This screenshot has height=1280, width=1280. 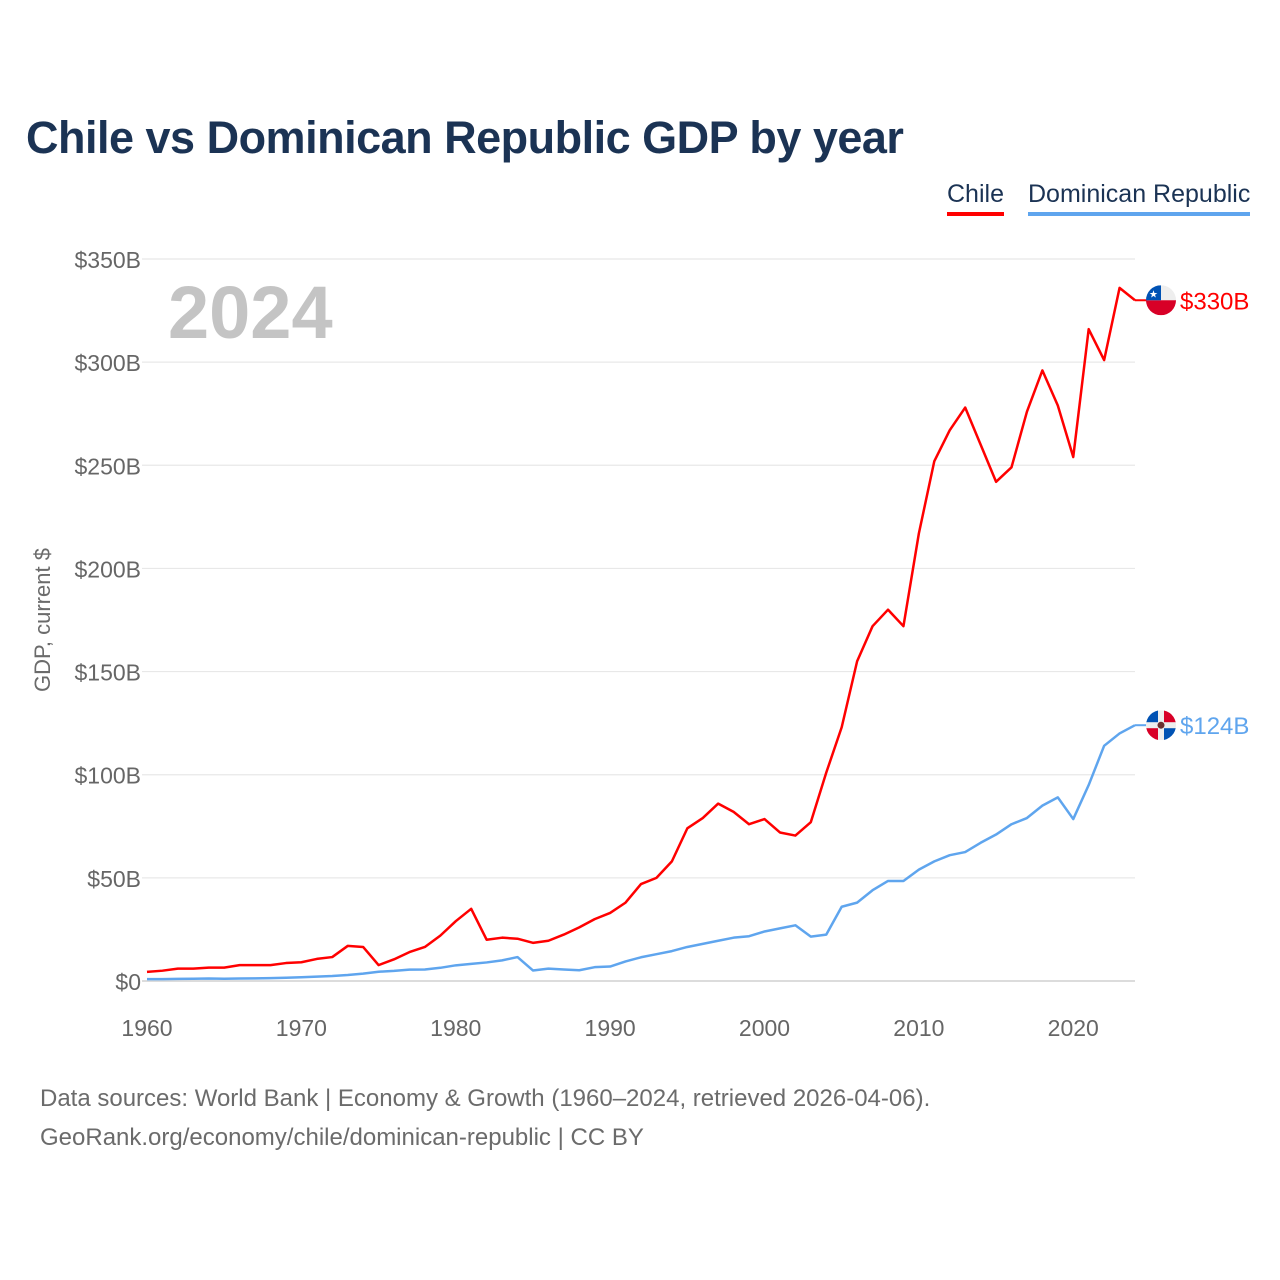 I want to click on y-tick-label: $200B, so click(x=107, y=569).